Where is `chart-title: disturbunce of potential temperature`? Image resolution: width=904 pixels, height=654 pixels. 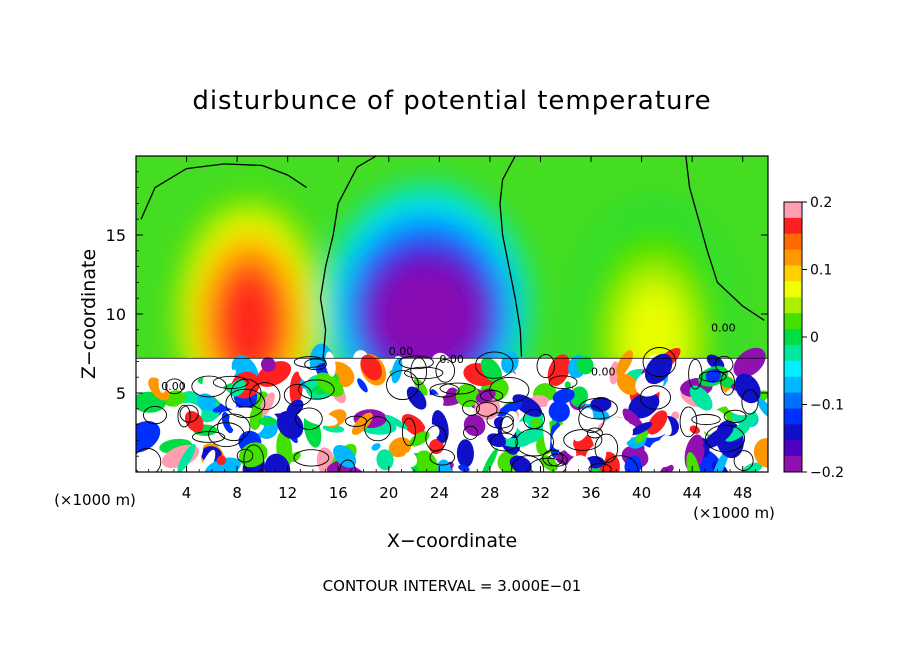 chart-title: disturbunce of potential temperature is located at coordinates (452, 101).